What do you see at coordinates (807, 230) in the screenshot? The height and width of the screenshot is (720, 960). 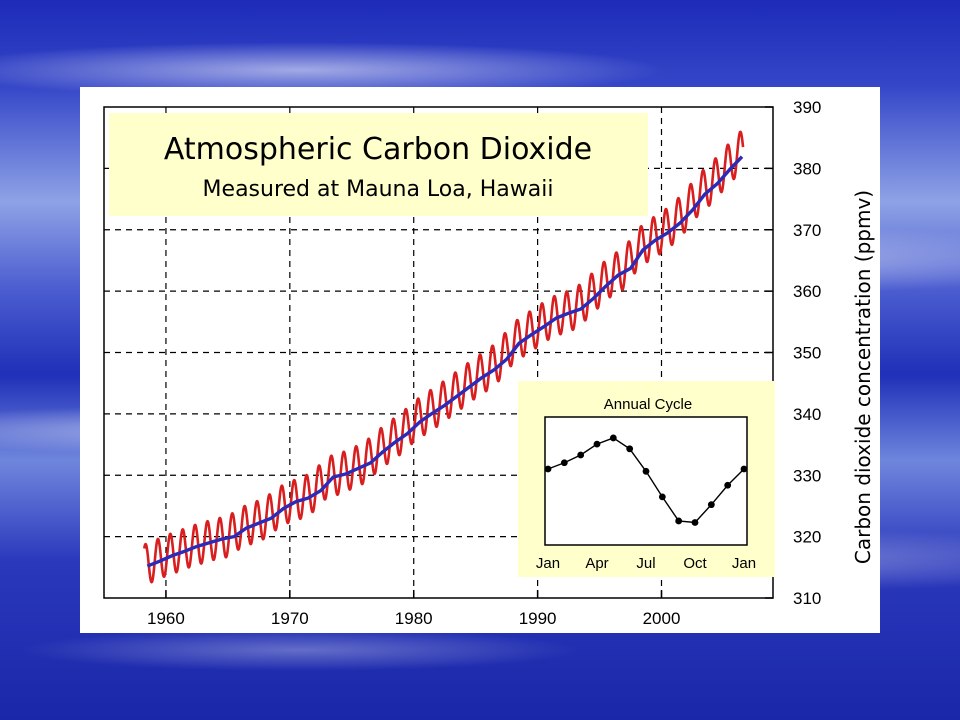 I see `y-tick-label: 370` at bounding box center [807, 230].